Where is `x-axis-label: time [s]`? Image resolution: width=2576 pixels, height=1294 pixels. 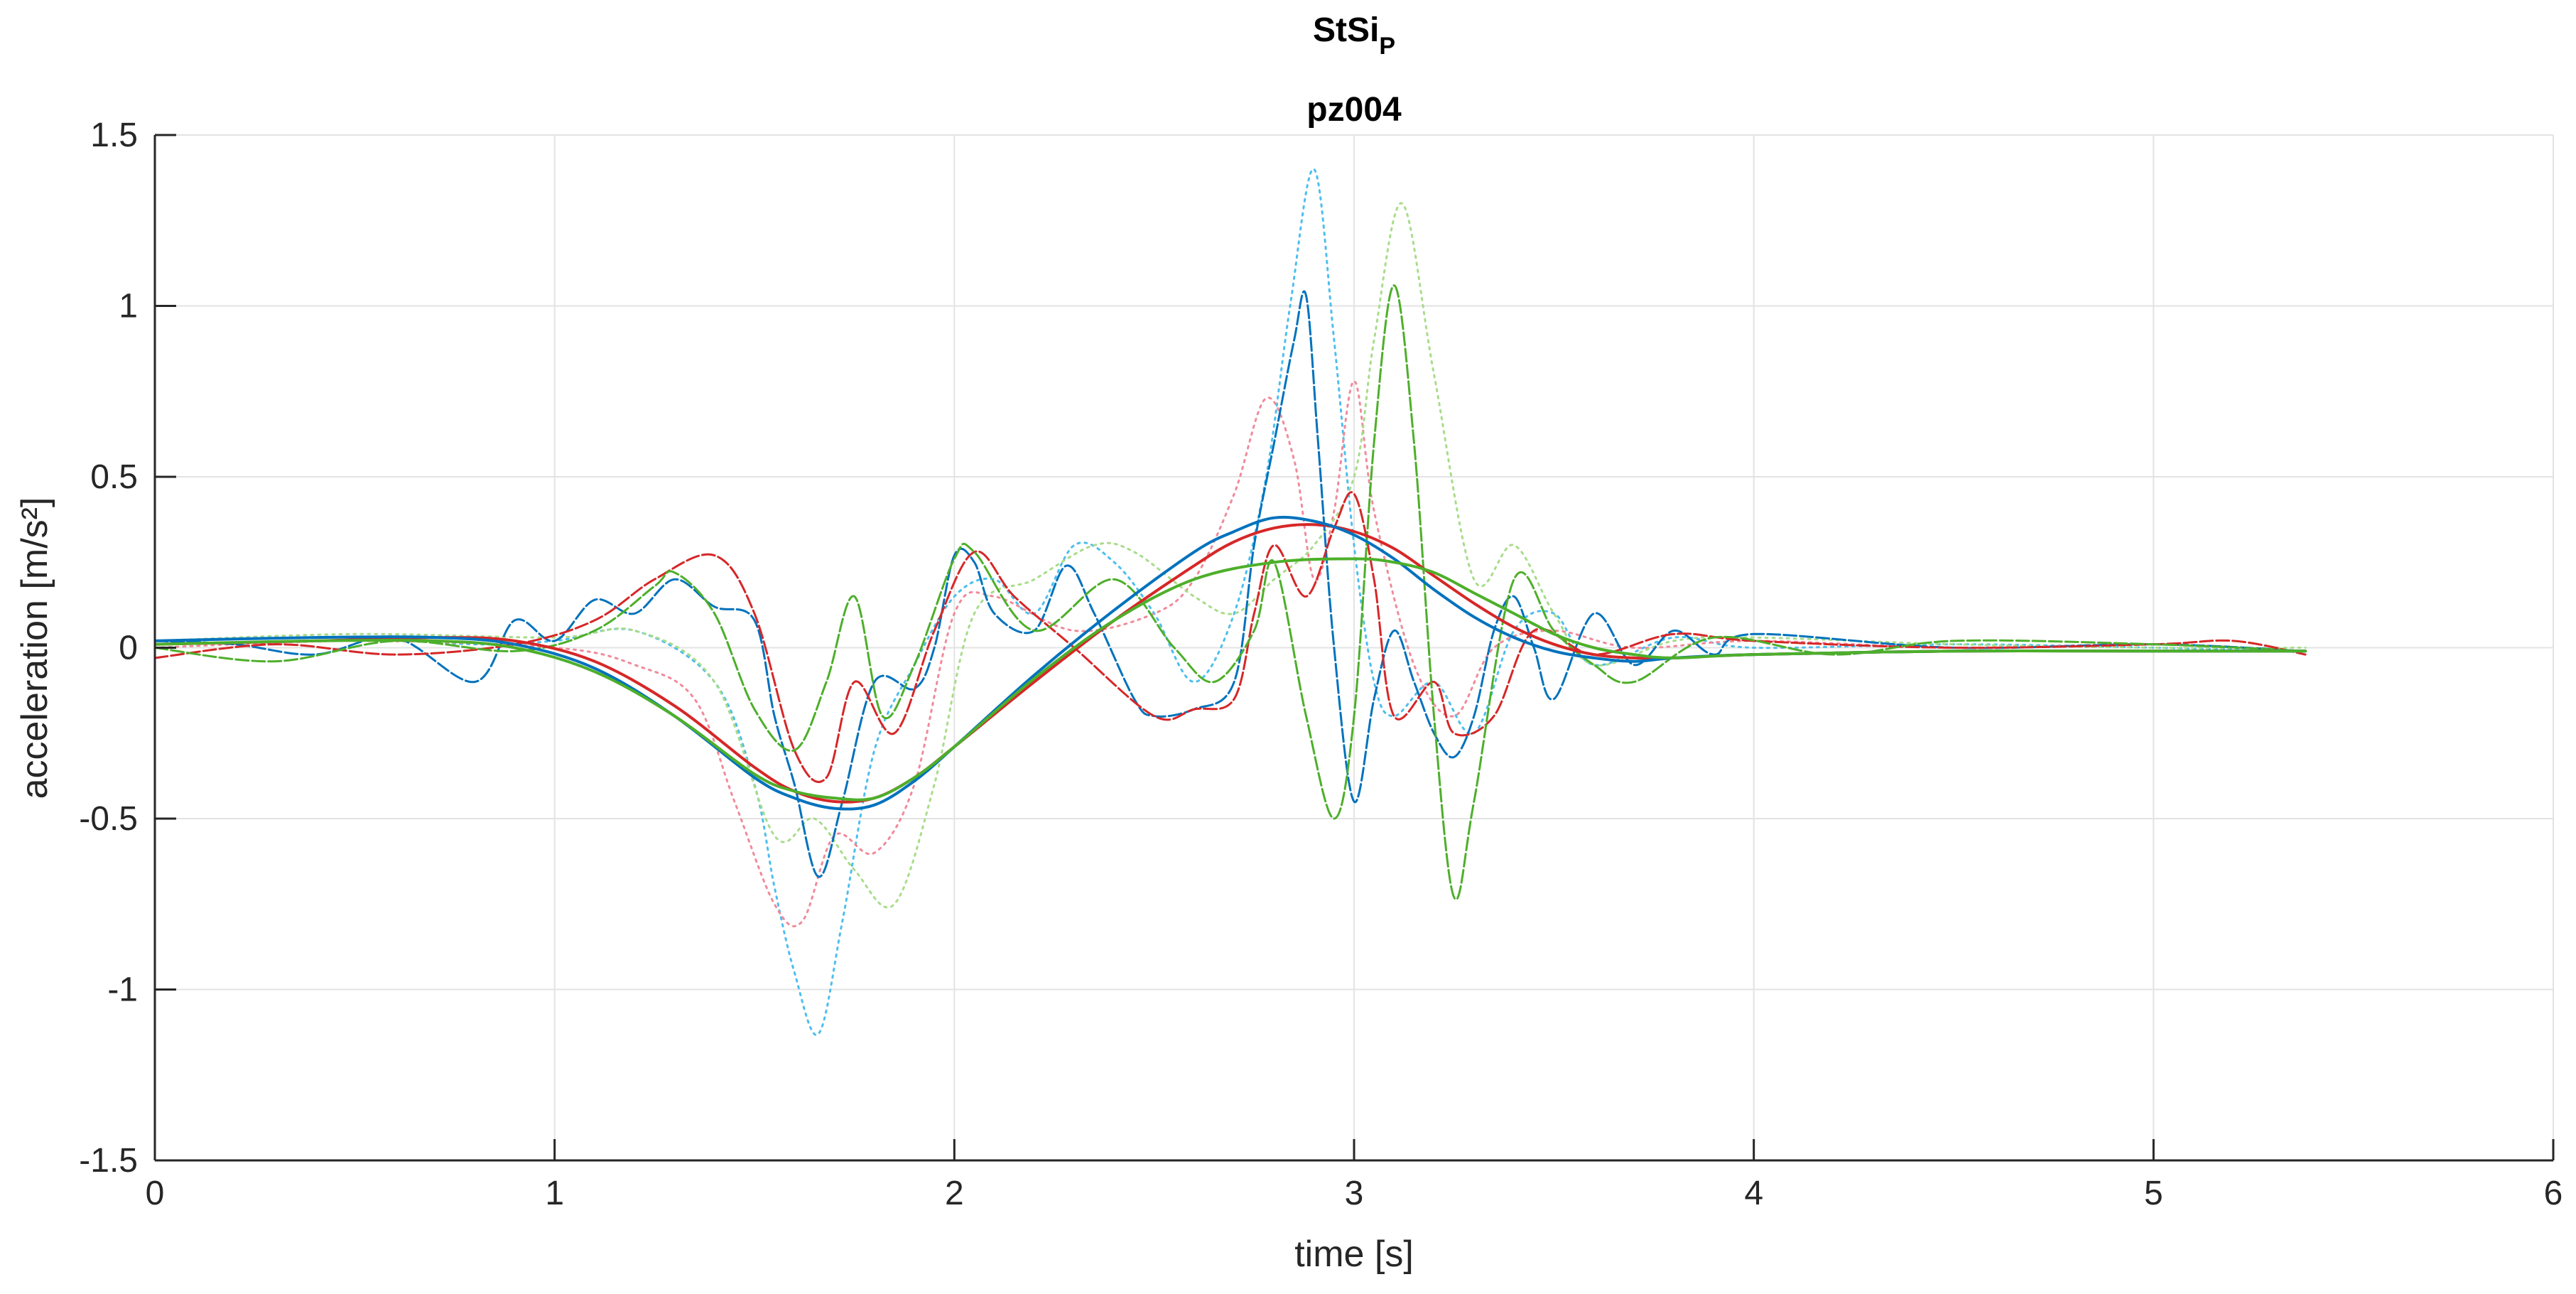
x-axis-label: time [s] is located at coordinates (1354, 1254).